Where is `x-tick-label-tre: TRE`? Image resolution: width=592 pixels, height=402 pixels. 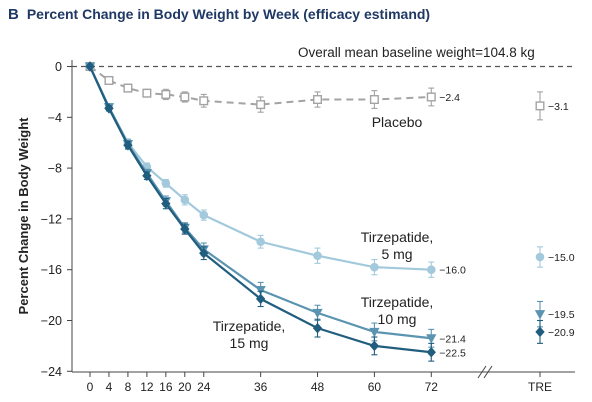 x-tick-label-tre: TRE is located at coordinates (540, 387).